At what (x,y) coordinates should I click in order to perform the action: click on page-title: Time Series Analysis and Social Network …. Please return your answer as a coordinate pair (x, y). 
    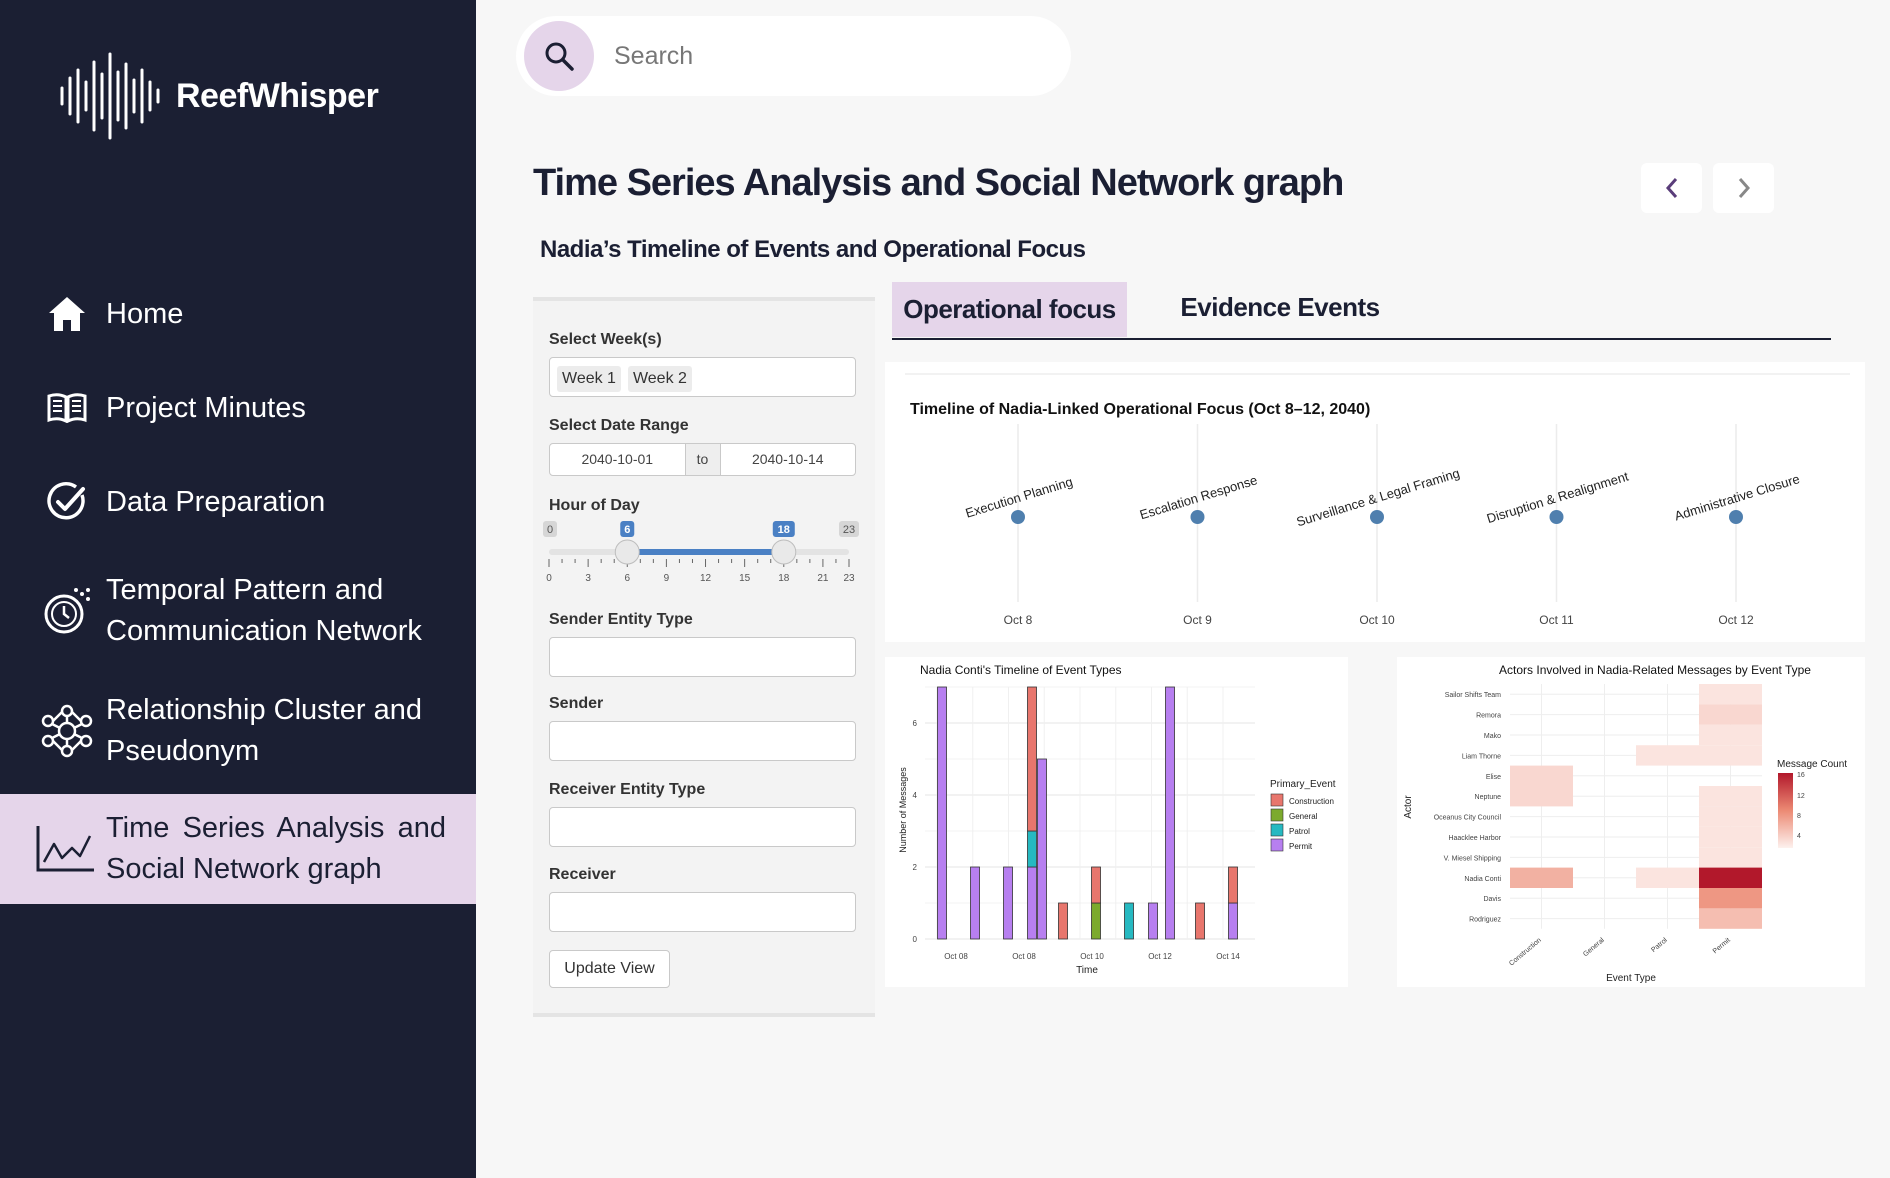
    Looking at the image, I should click on (938, 183).